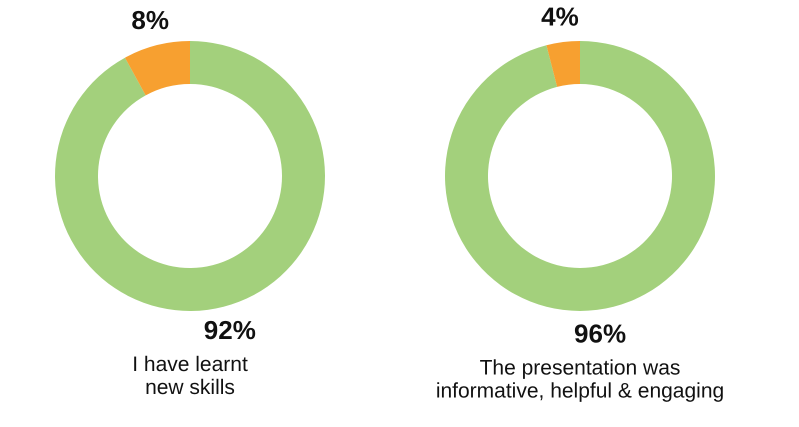 The height and width of the screenshot is (427, 799). I want to click on data-label: 8%, so click(150, 20).